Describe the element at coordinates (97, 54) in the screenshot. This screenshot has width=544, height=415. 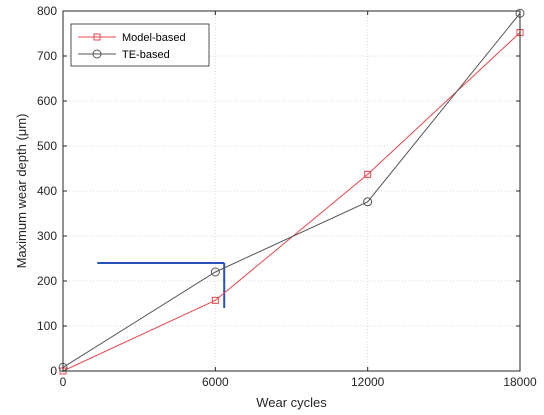
I see `legend-marker-te-based` at that location.